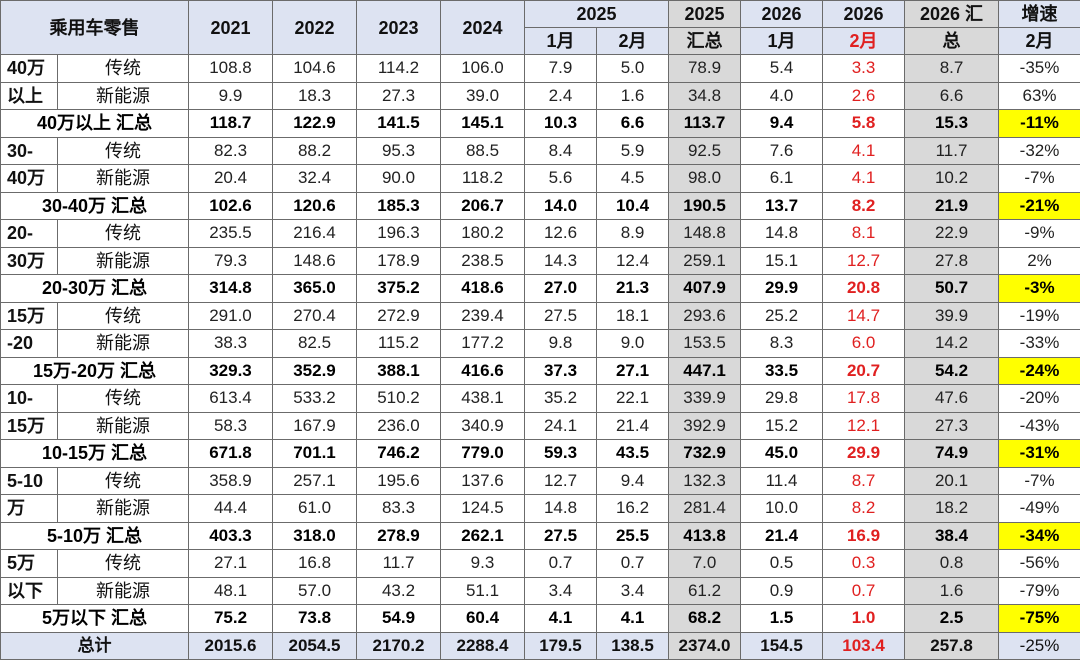  Describe the element at coordinates (952, 233) in the screenshot. I see `value-cell: 22.9` at that location.